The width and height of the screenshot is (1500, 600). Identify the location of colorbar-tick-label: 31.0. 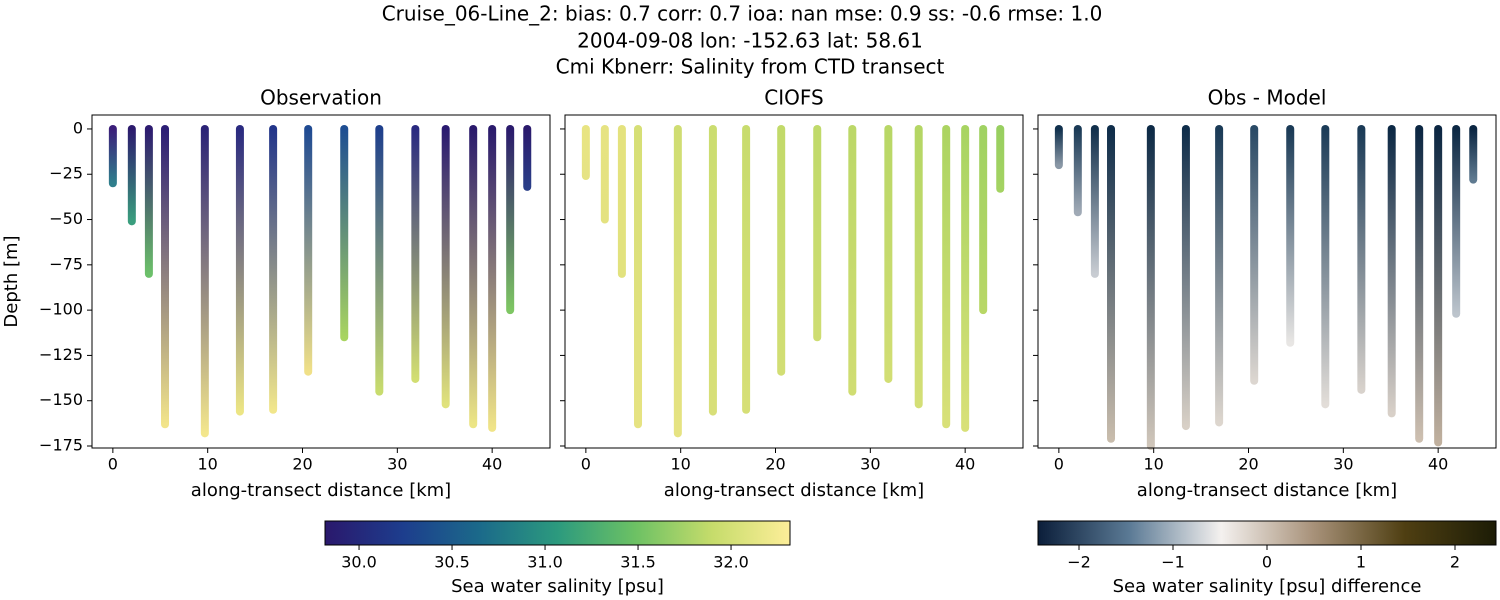
(545, 562).